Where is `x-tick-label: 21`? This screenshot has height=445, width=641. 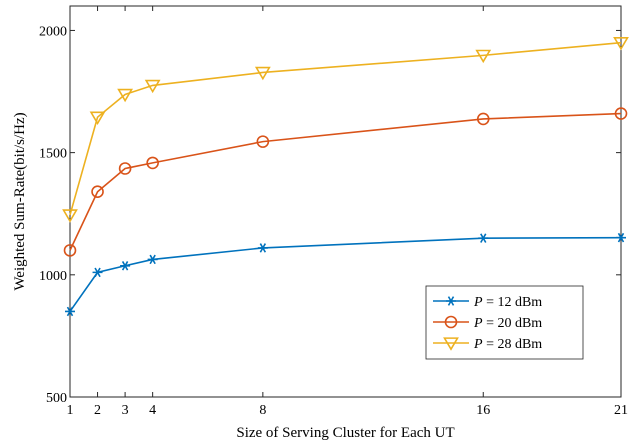
x-tick-label: 21 is located at coordinates (621, 410).